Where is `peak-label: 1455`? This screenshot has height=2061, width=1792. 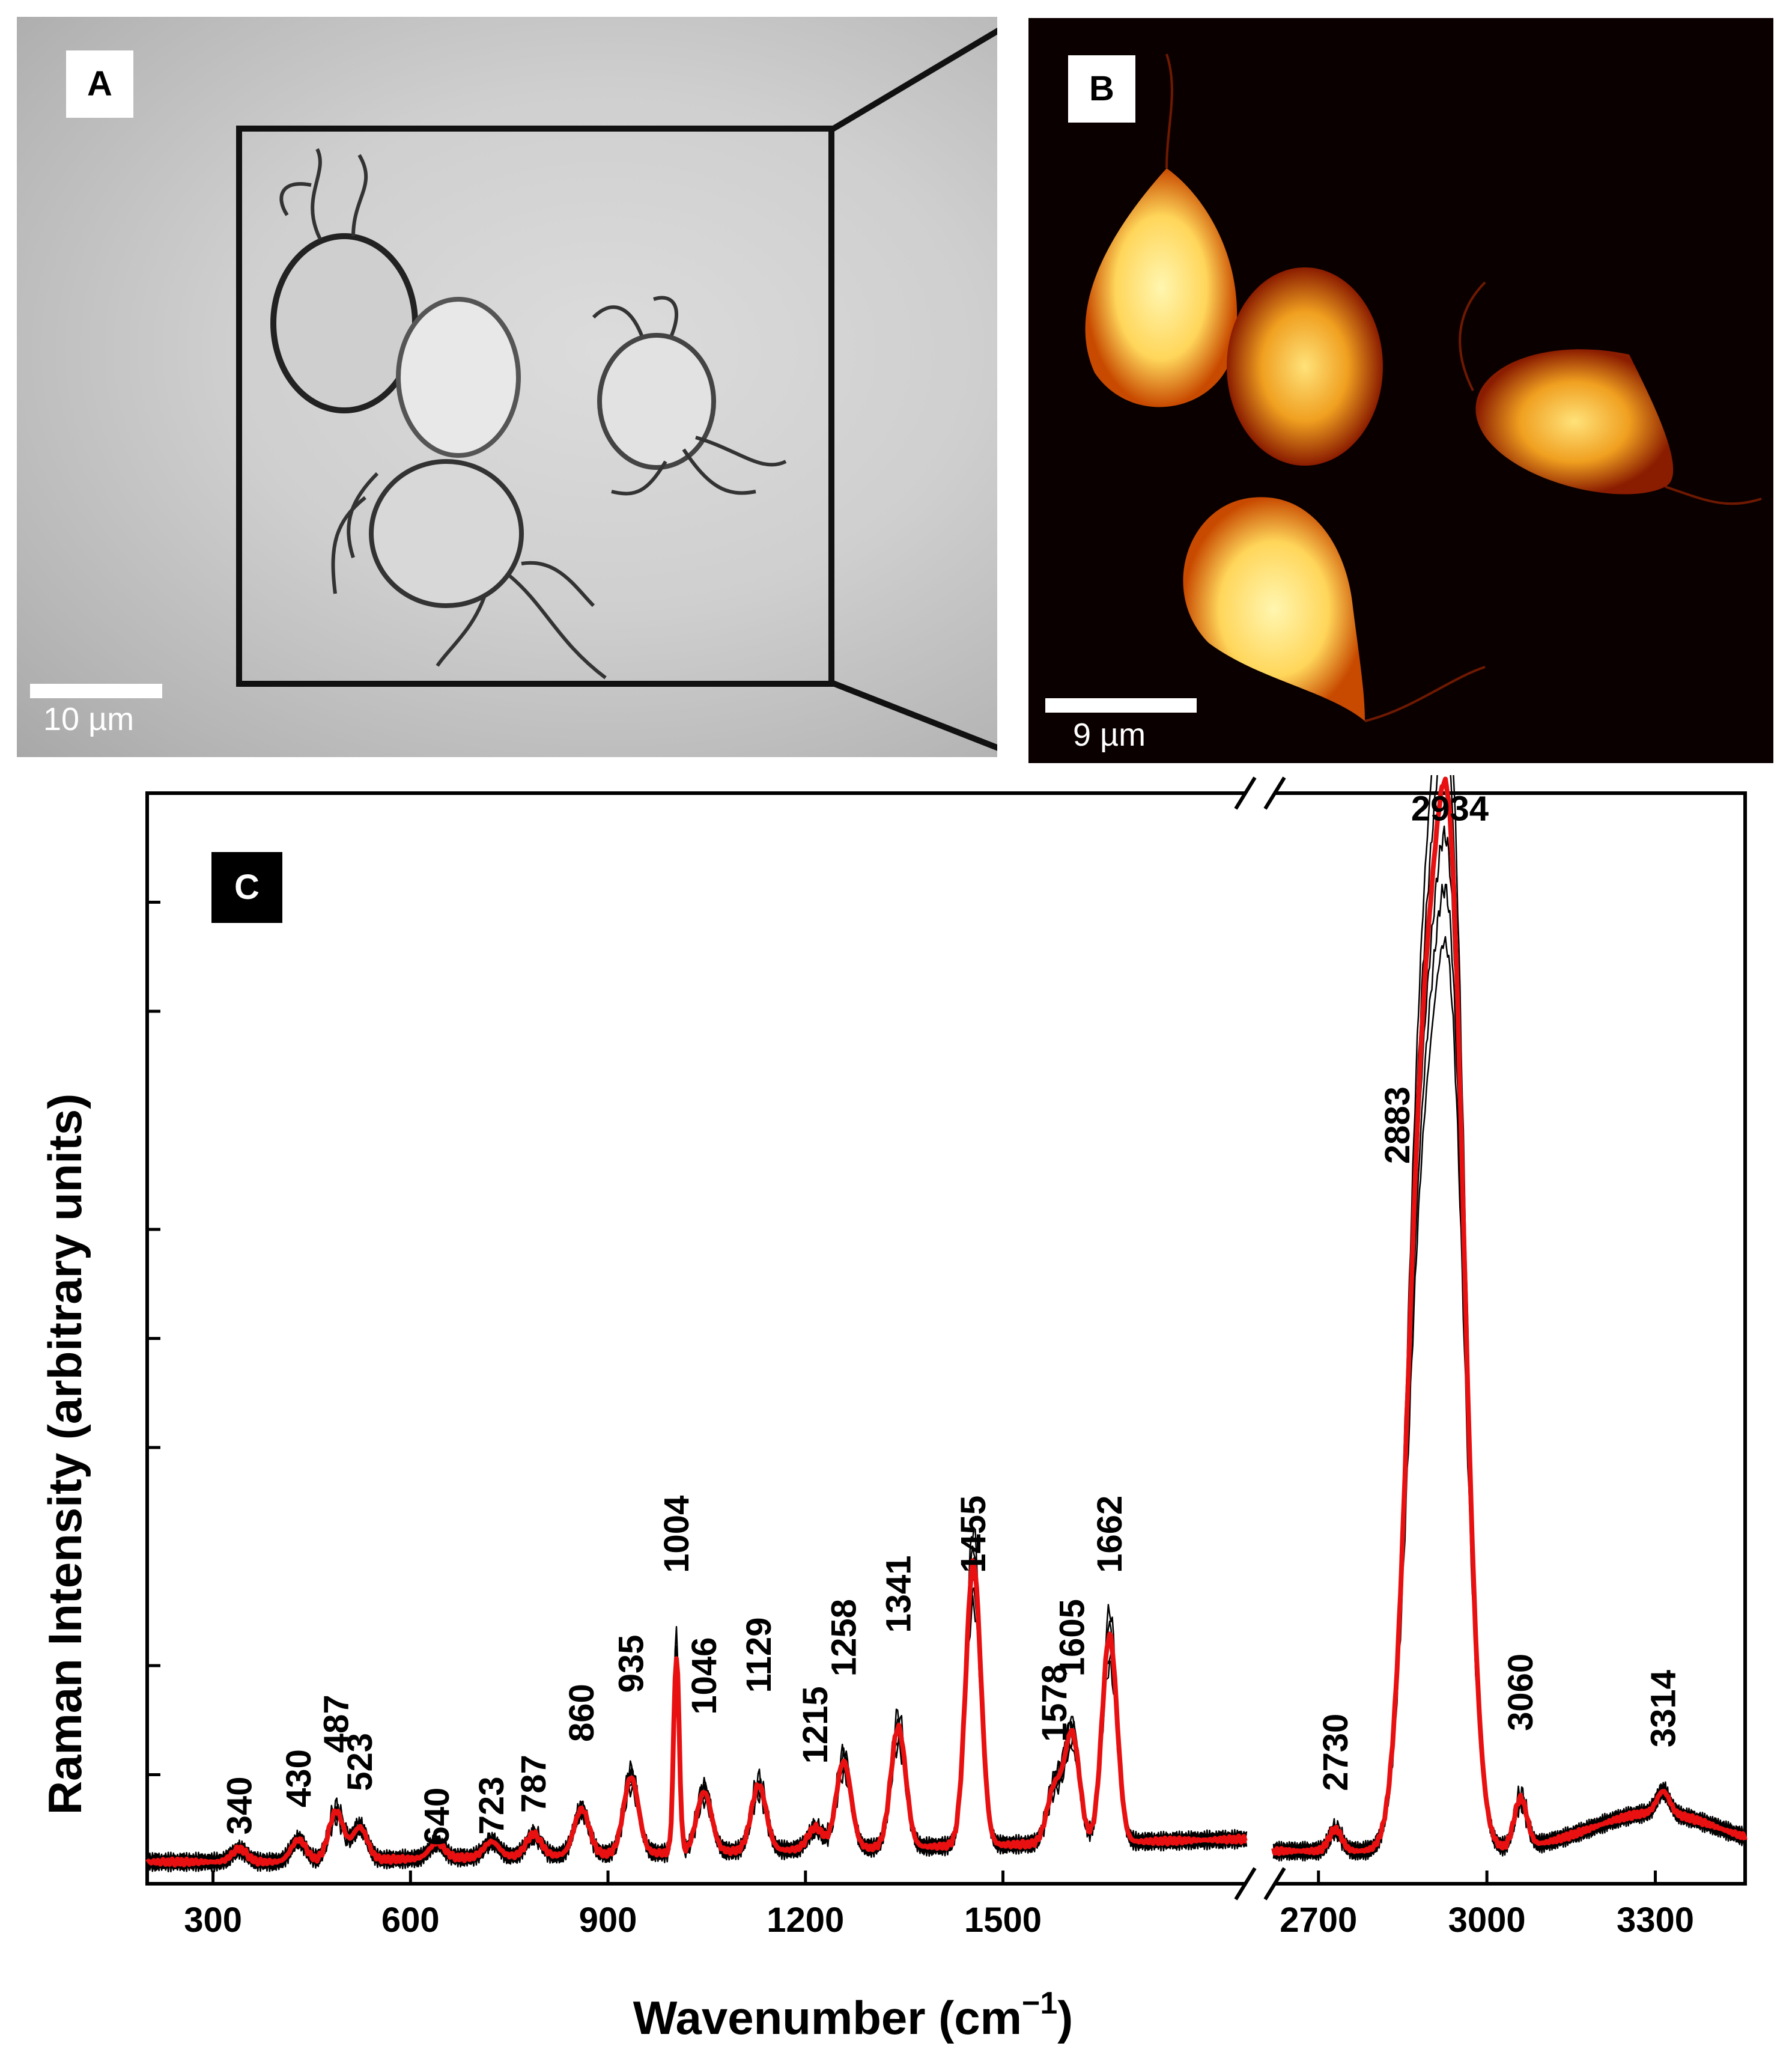
peak-label: 1455 is located at coordinates (974, 1535).